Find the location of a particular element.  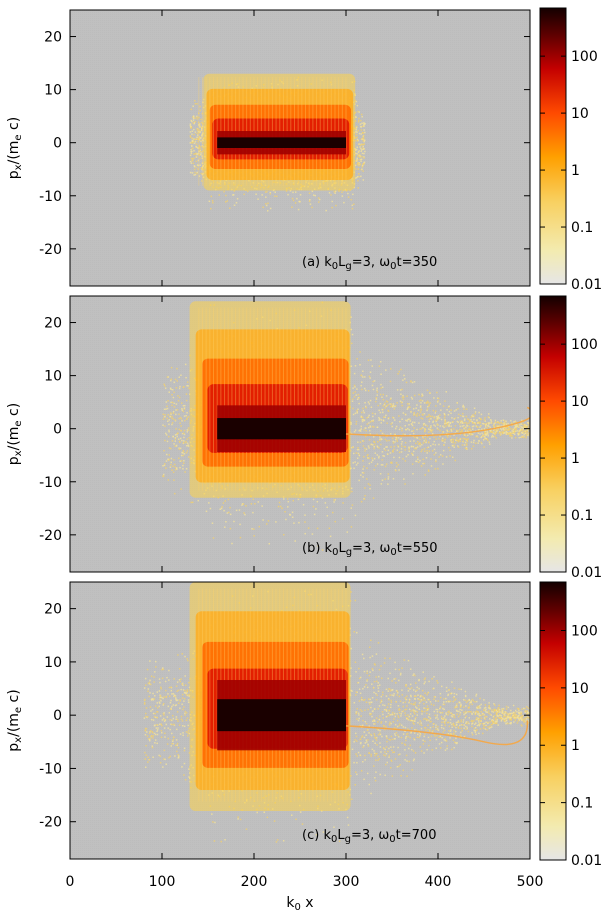

x-axis-label: k0 x is located at coordinates (299, 904).